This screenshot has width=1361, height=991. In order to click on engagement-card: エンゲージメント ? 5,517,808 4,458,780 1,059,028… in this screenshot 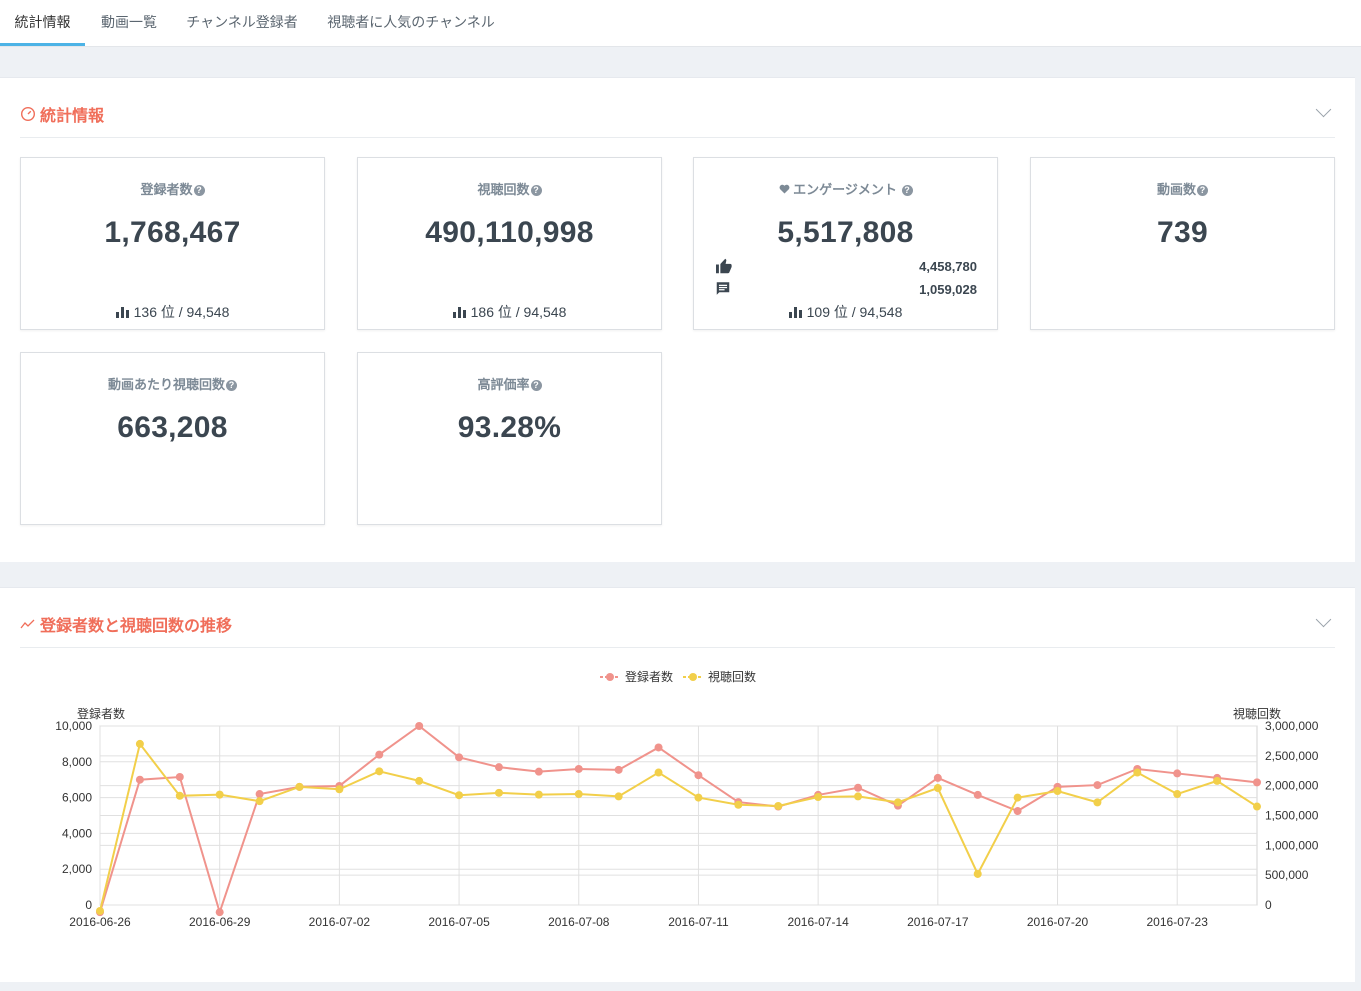, I will do `click(845, 243)`.